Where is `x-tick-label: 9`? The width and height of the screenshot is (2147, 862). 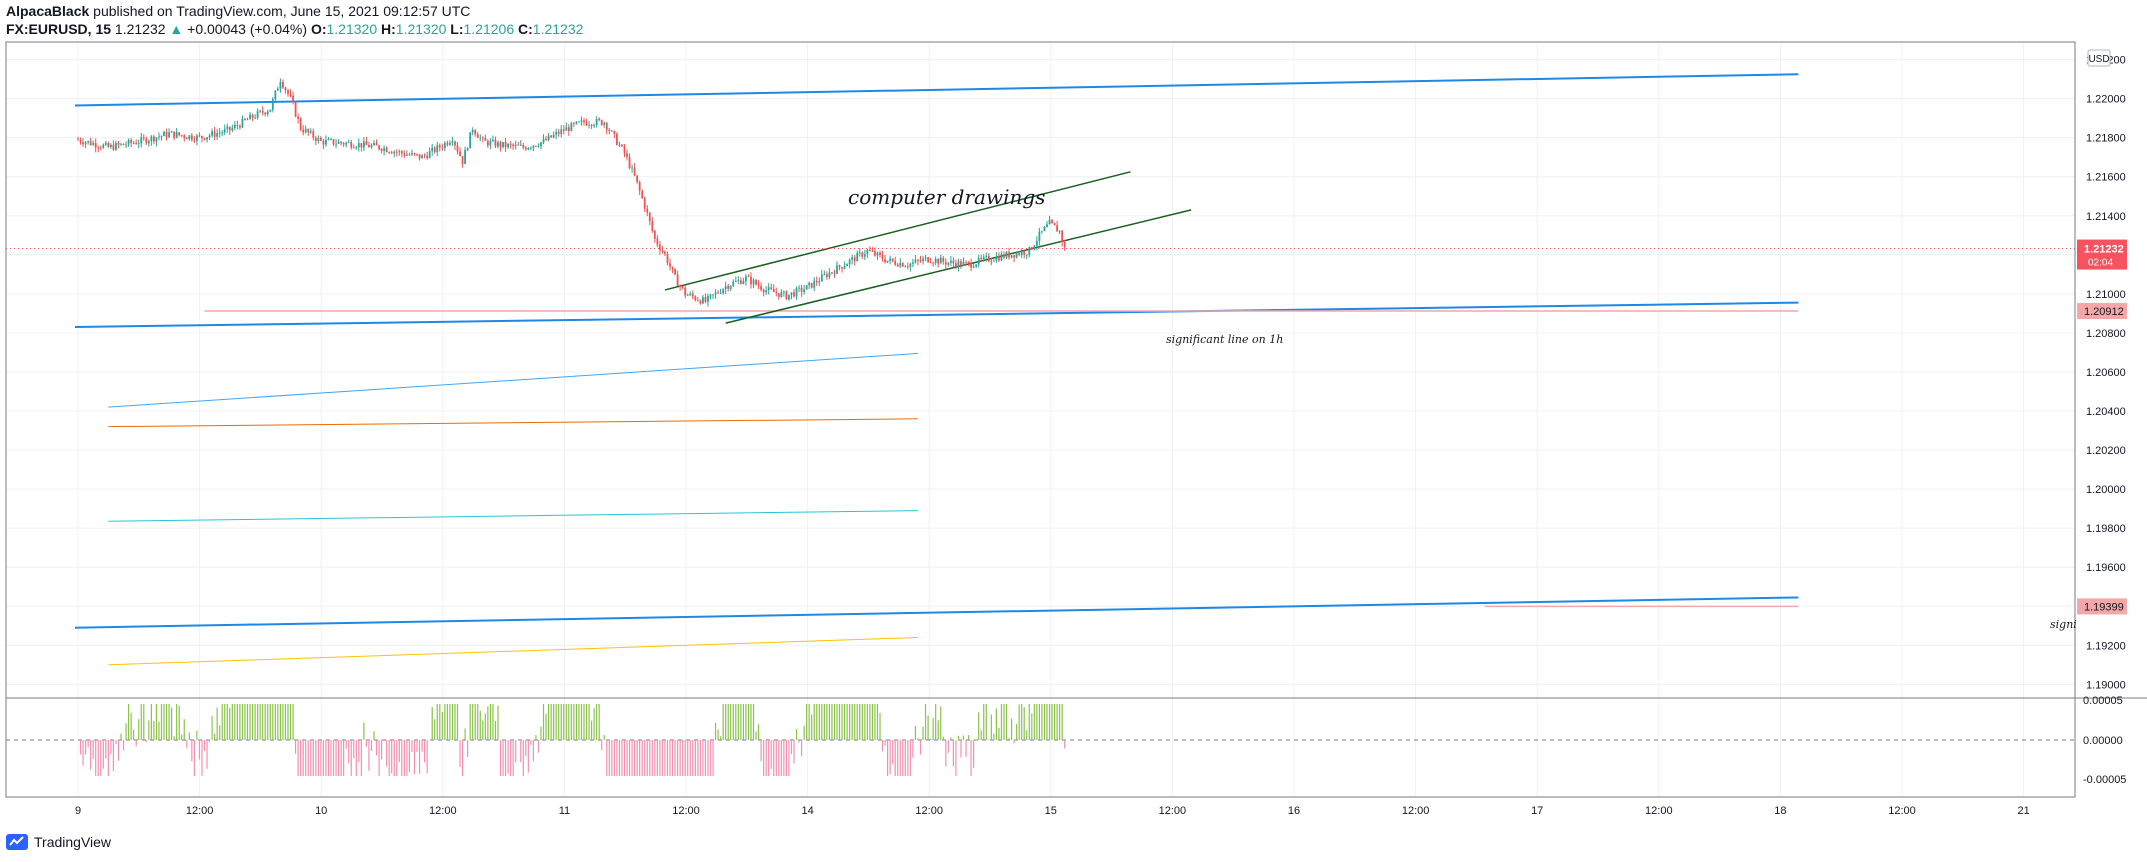 x-tick-label: 9 is located at coordinates (78, 811).